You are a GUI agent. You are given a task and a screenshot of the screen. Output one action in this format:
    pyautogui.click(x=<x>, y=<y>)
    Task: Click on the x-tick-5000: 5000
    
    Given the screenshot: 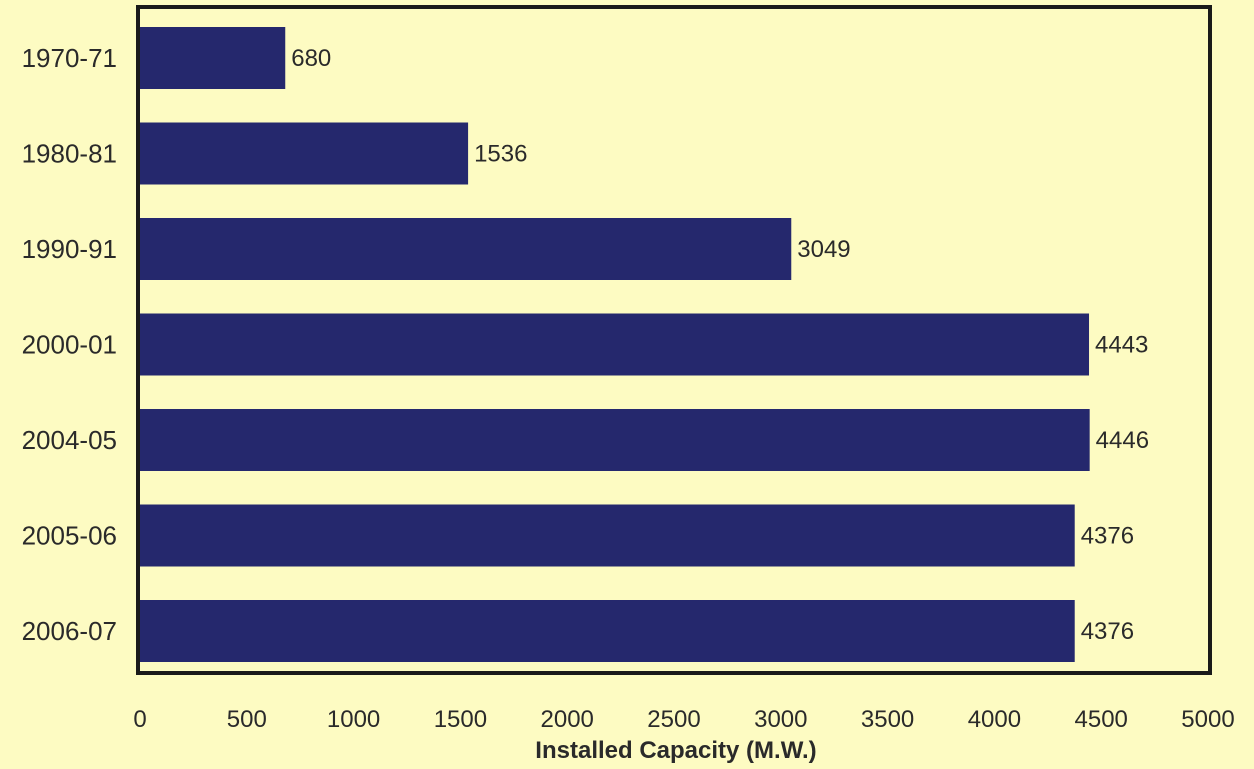 What is the action you would take?
    pyautogui.click(x=1207, y=719)
    